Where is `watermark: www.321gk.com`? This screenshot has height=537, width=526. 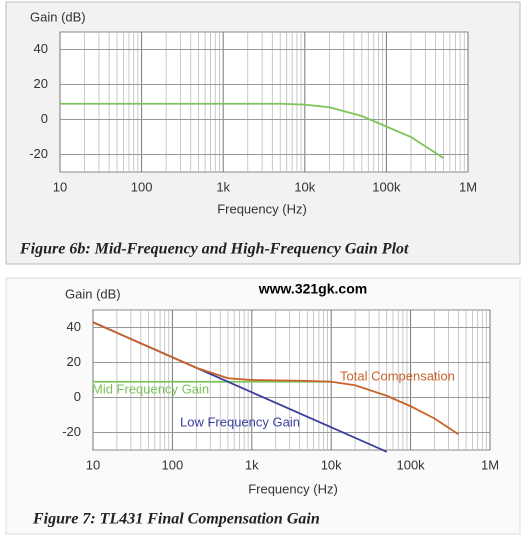 watermark: www.321gk.com is located at coordinates (312, 289).